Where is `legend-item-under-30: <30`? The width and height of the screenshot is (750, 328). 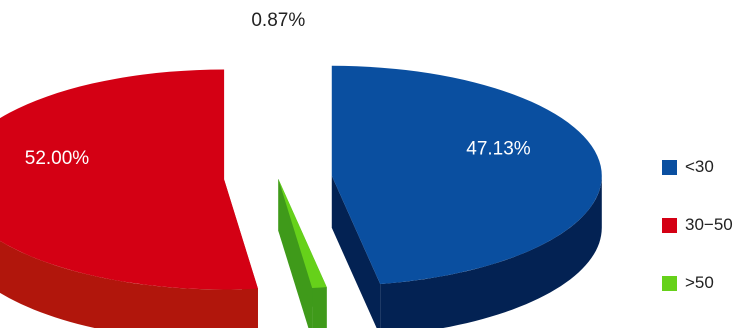
legend-item-under-30: <30 is located at coordinates (702, 167).